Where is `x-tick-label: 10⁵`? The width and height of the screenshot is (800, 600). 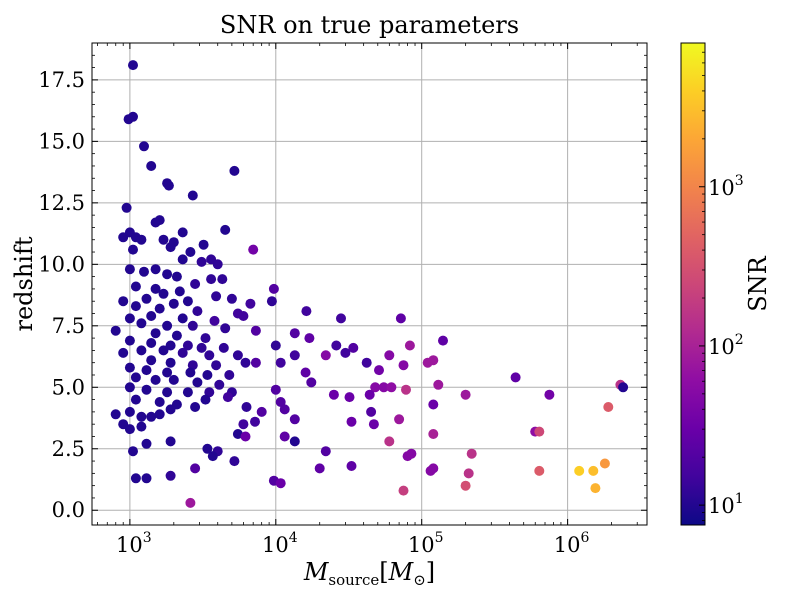 x-tick-label: 10⁵ is located at coordinates (426, 543).